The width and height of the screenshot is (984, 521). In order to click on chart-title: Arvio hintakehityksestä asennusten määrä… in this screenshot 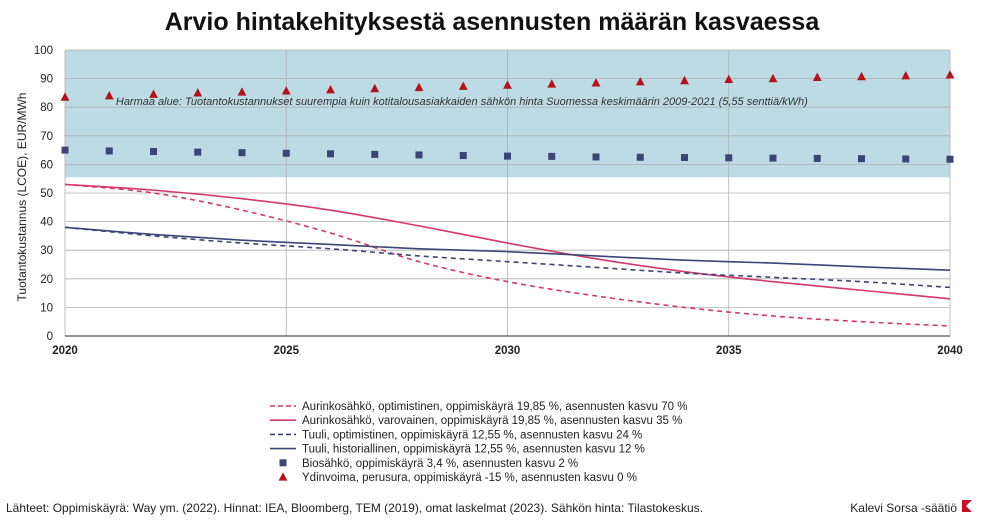, I will do `click(493, 22)`.